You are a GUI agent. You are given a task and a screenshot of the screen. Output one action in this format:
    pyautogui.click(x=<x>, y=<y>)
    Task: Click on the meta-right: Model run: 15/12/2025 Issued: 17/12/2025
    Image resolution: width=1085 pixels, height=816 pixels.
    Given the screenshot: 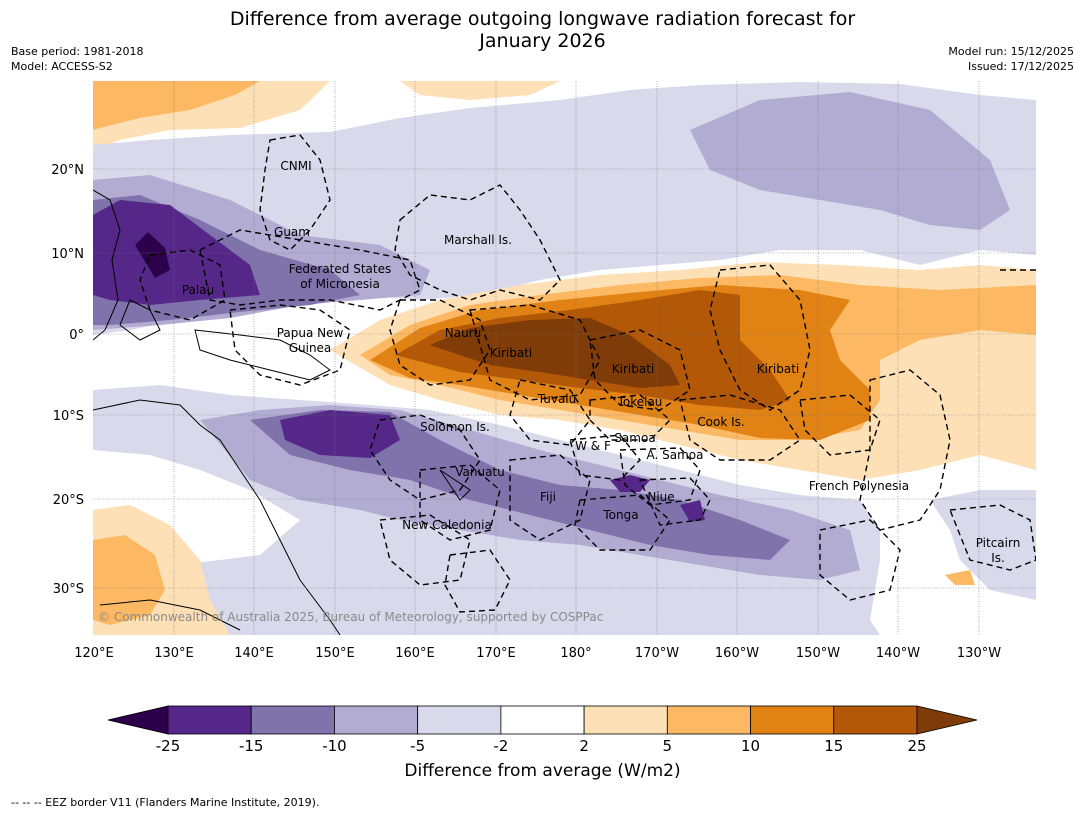 What is the action you would take?
    pyautogui.click(x=1011, y=59)
    